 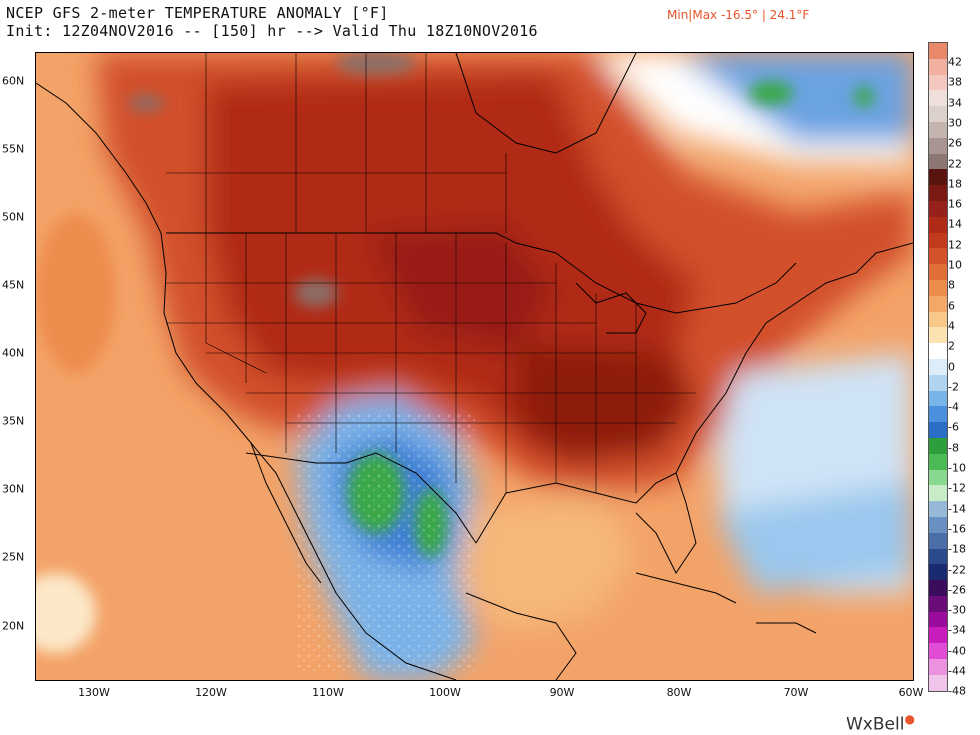 I want to click on color-scale-label: 2, so click(x=951, y=346).